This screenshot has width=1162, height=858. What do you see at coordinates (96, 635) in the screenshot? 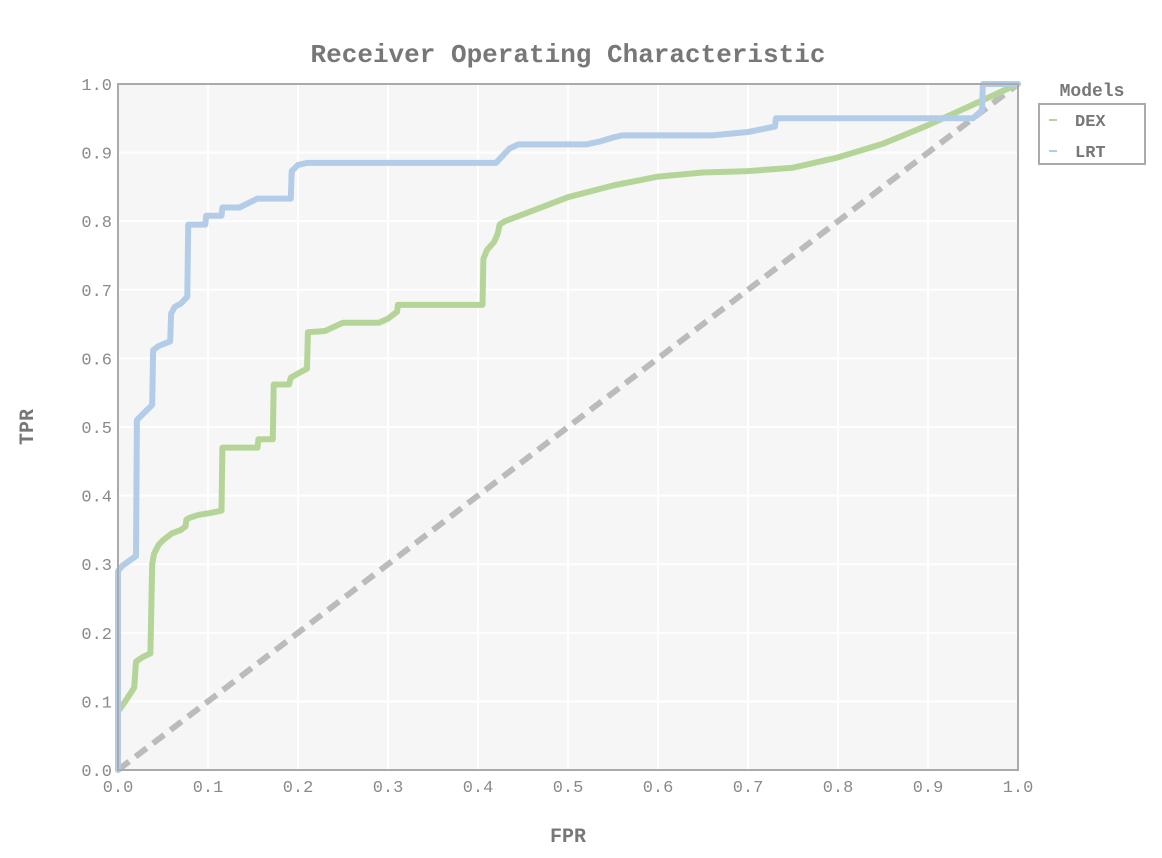
I see `y-tick-label: 0.2` at bounding box center [96, 635].